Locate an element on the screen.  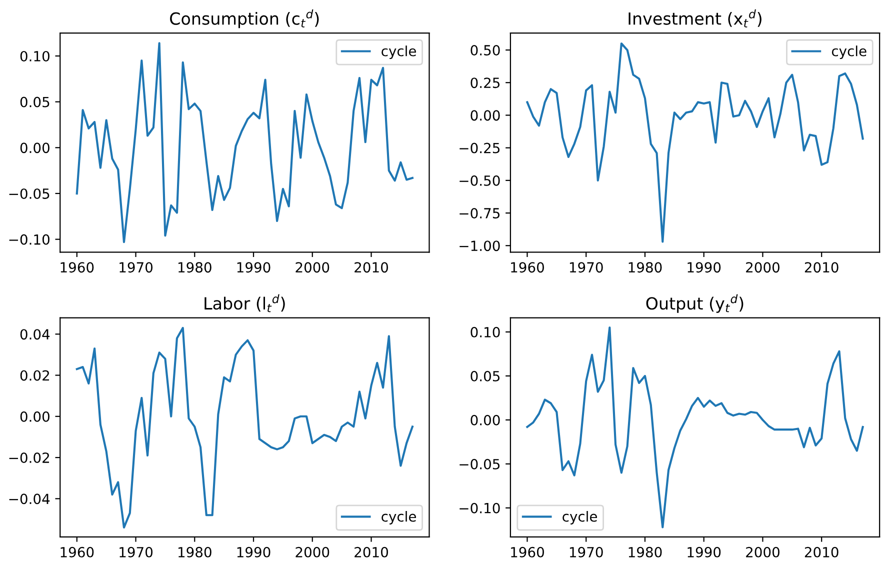
y-tick-label: 0.25 is located at coordinates (485, 83).